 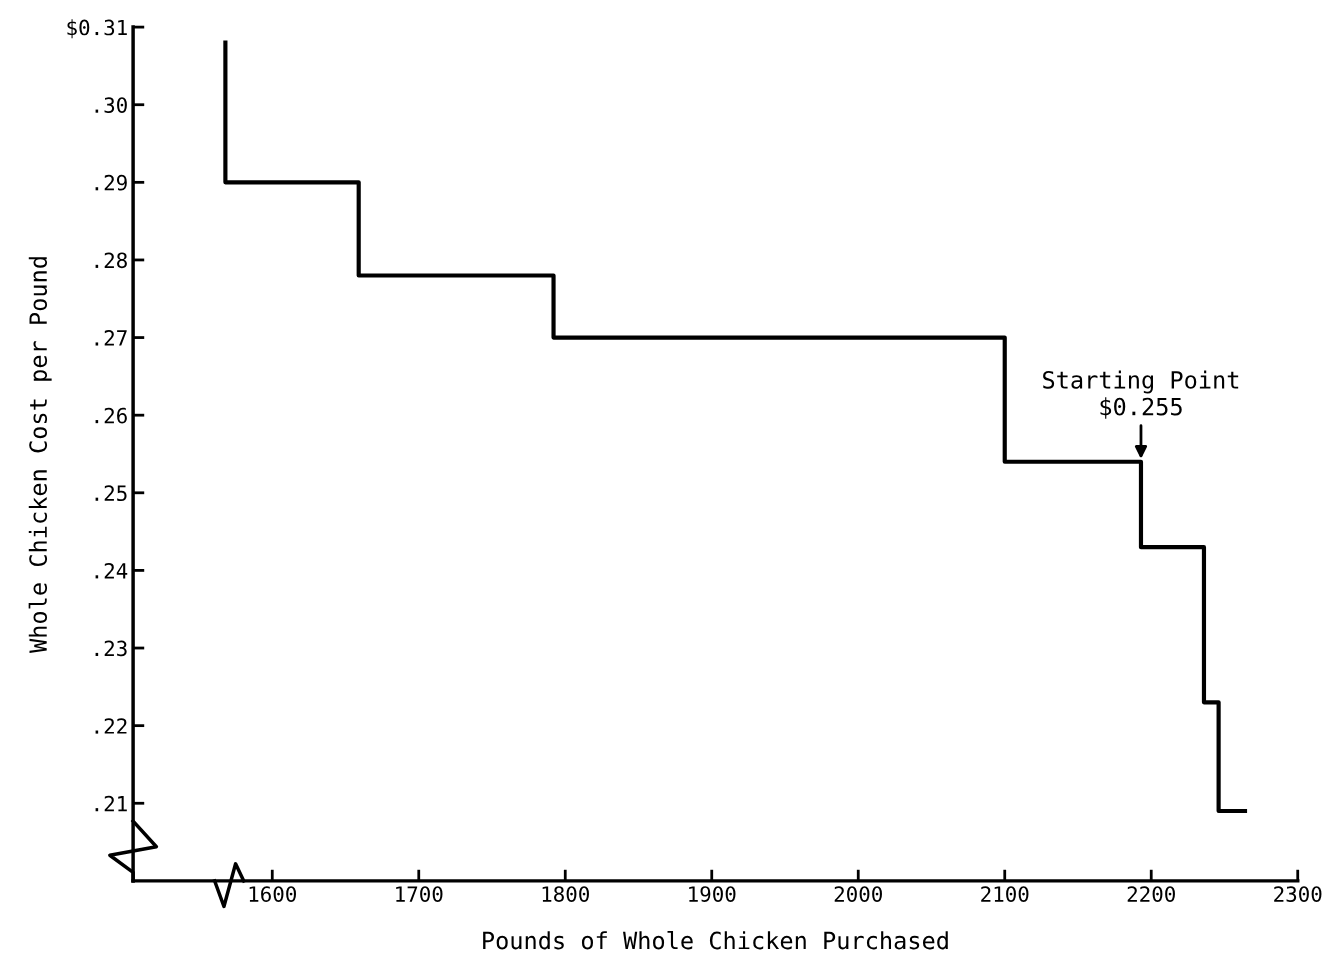 What do you see at coordinates (1141, 394) in the screenshot?
I see `annotation: Starting Point $0.255` at bounding box center [1141, 394].